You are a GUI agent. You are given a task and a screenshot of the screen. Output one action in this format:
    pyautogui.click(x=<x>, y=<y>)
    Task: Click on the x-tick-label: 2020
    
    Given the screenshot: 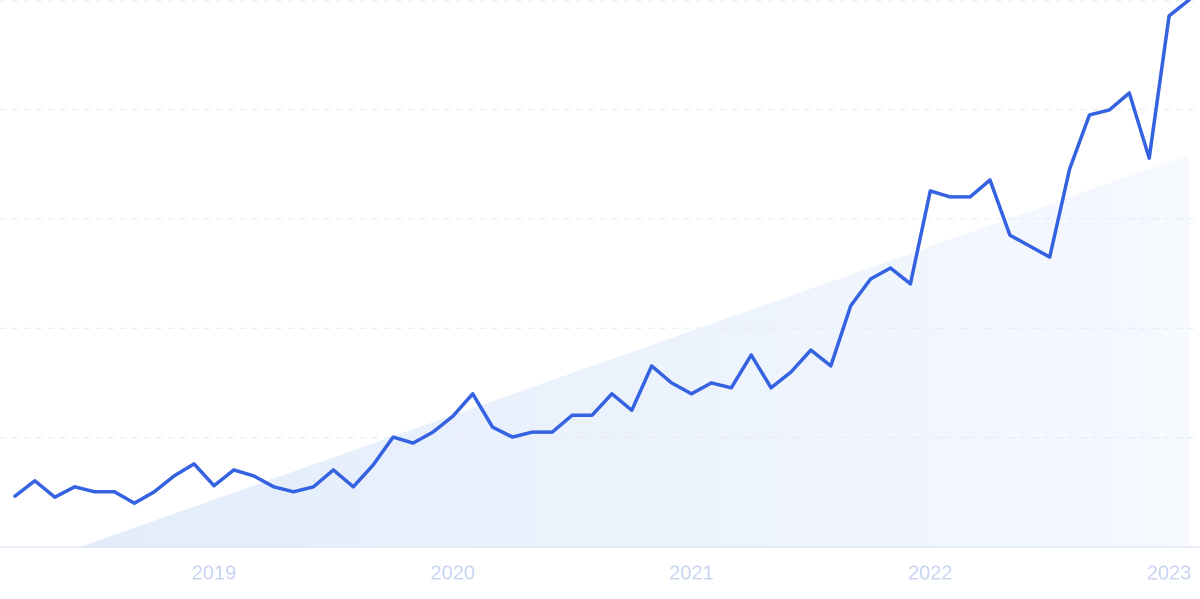 What is the action you would take?
    pyautogui.click(x=453, y=573)
    